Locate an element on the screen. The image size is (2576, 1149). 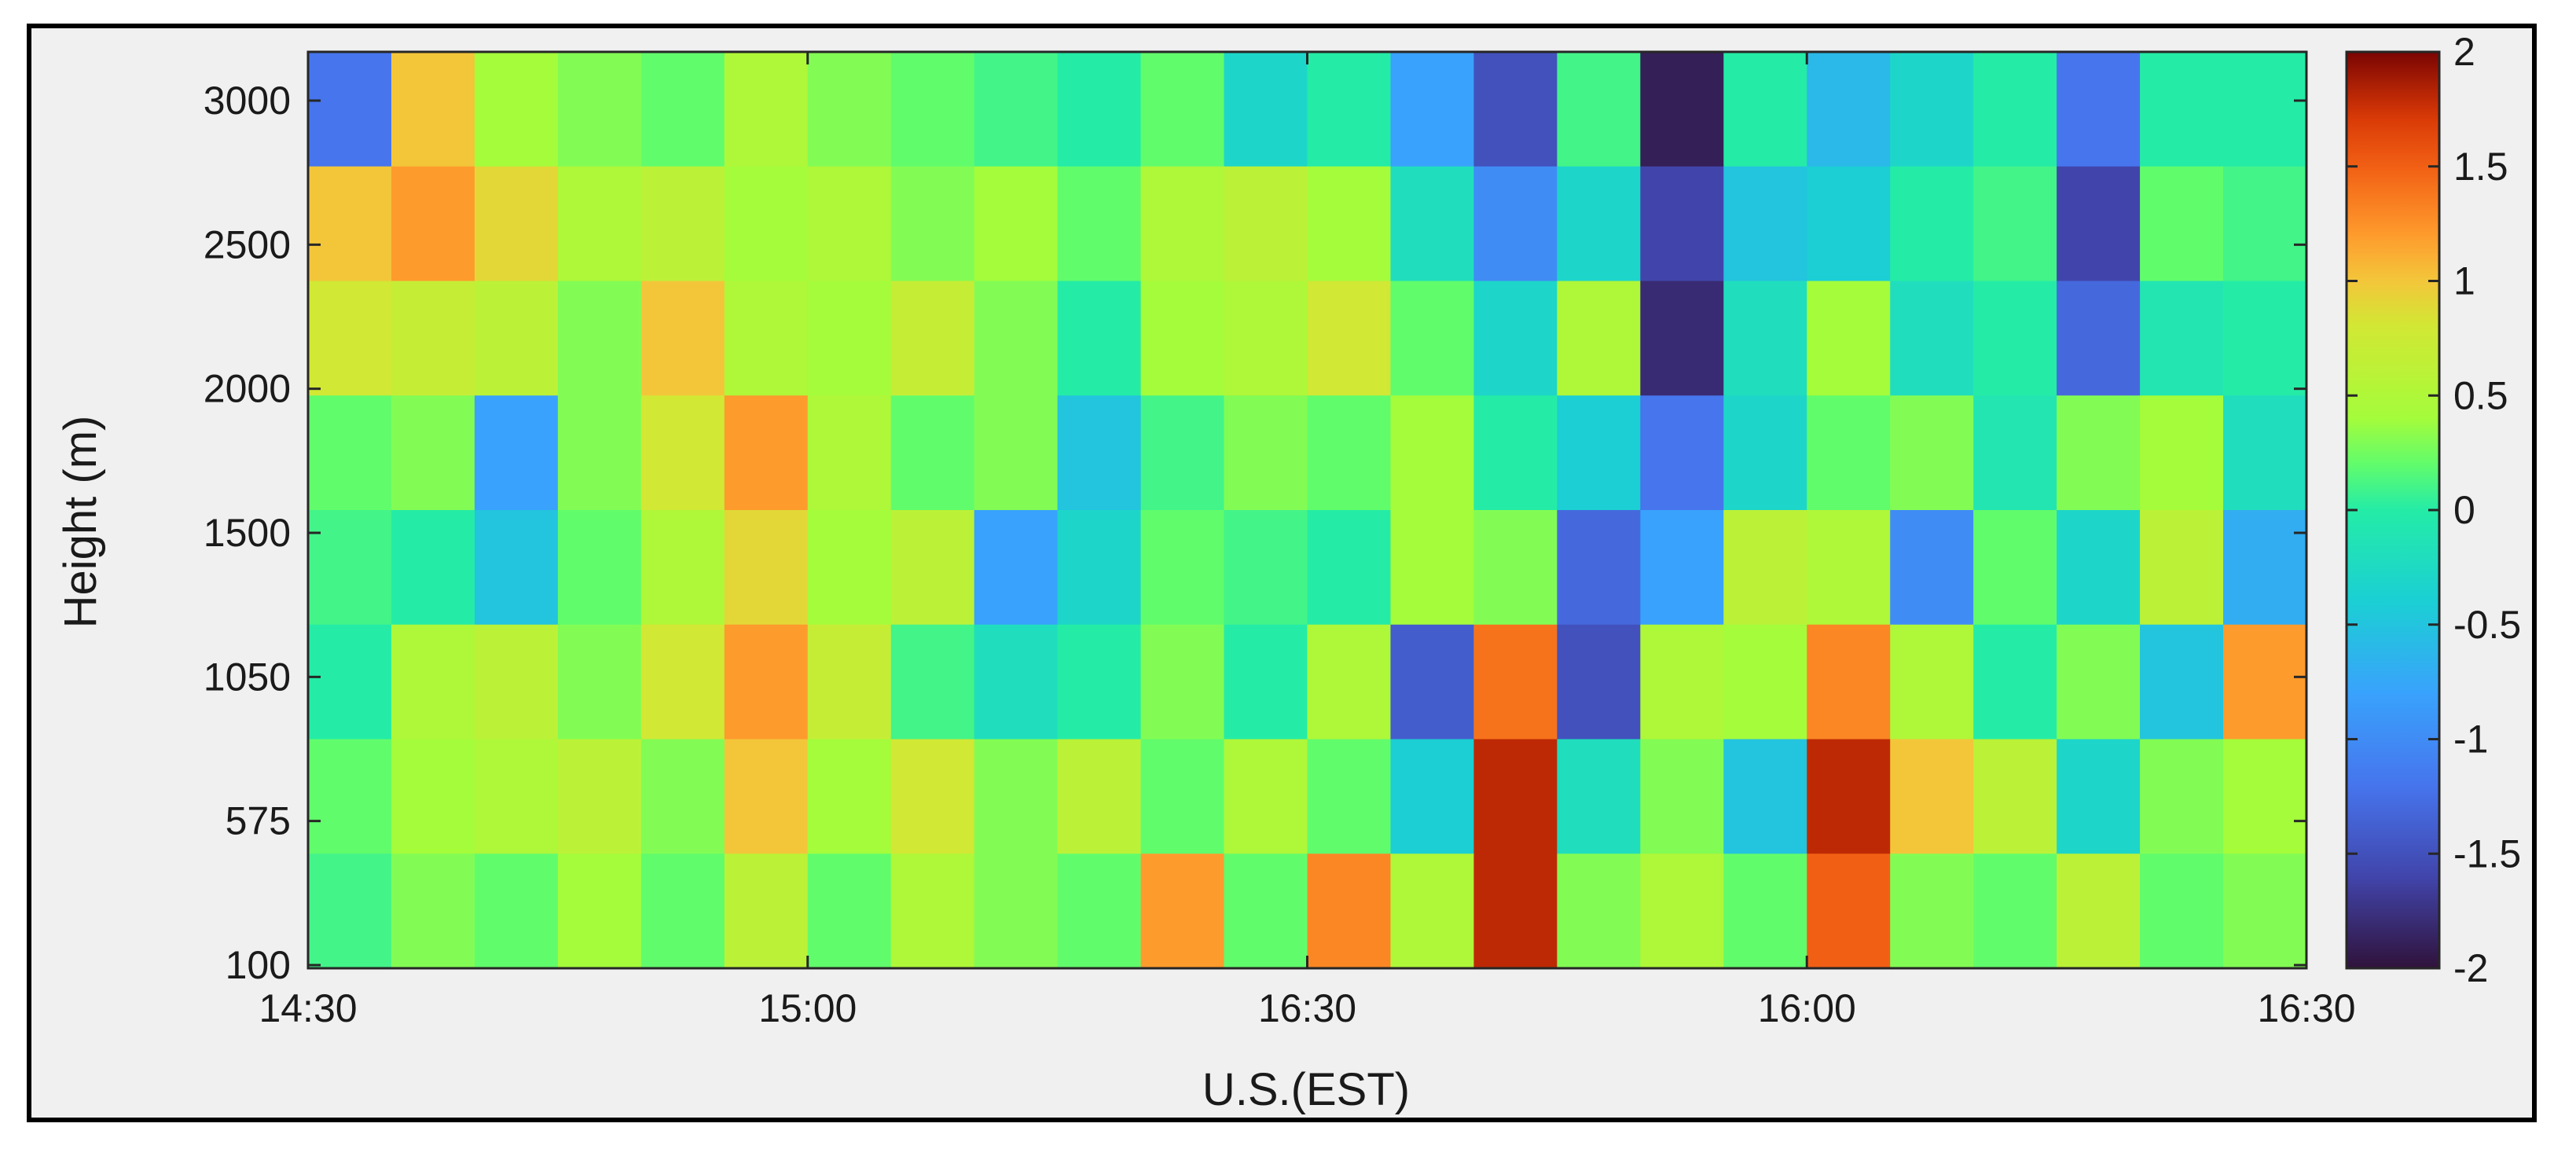
colorbar-tick-label: -1.5 is located at coordinates (2487, 854).